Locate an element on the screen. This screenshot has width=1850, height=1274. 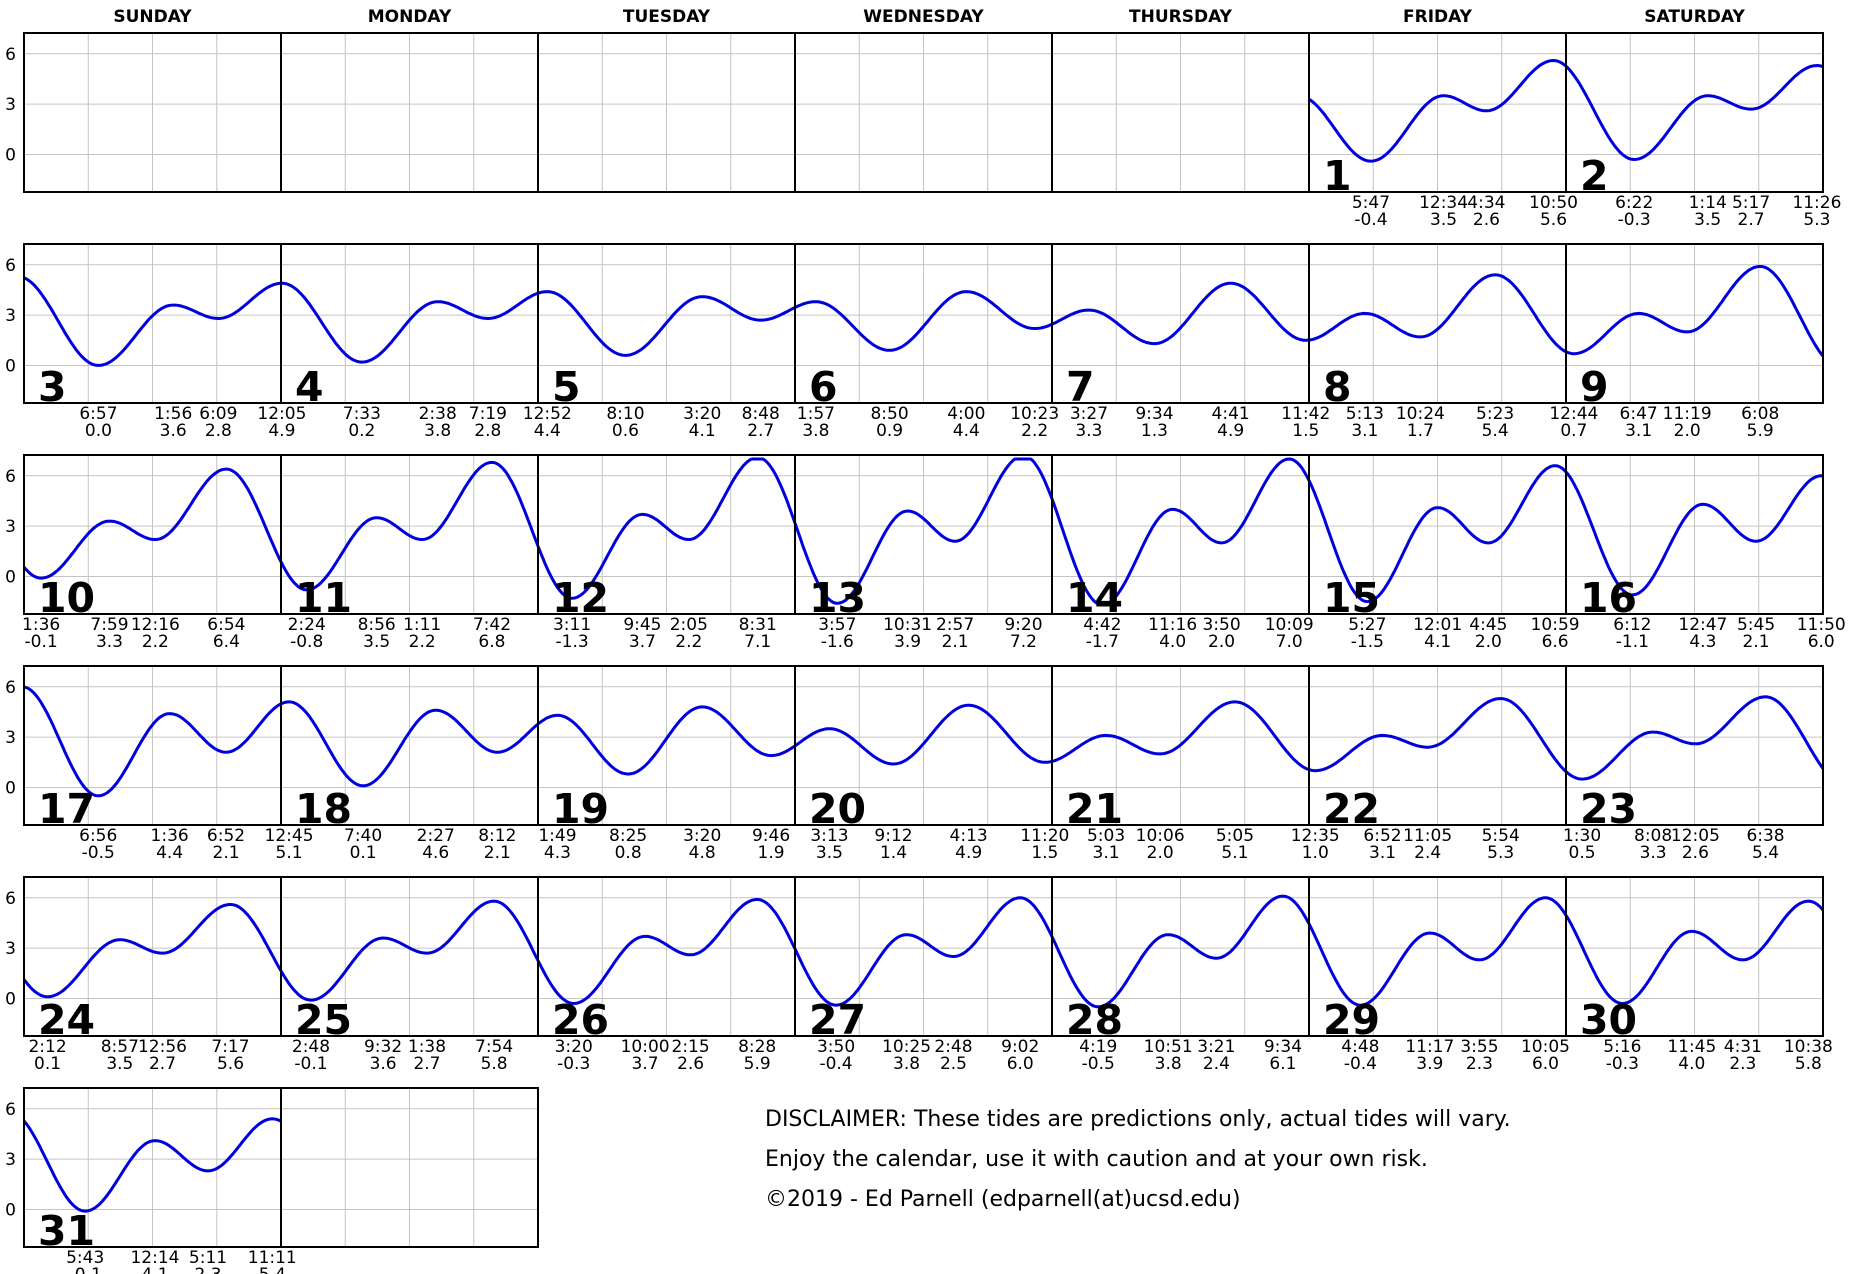
tide-height: 3.1 is located at coordinates (1106, 853).